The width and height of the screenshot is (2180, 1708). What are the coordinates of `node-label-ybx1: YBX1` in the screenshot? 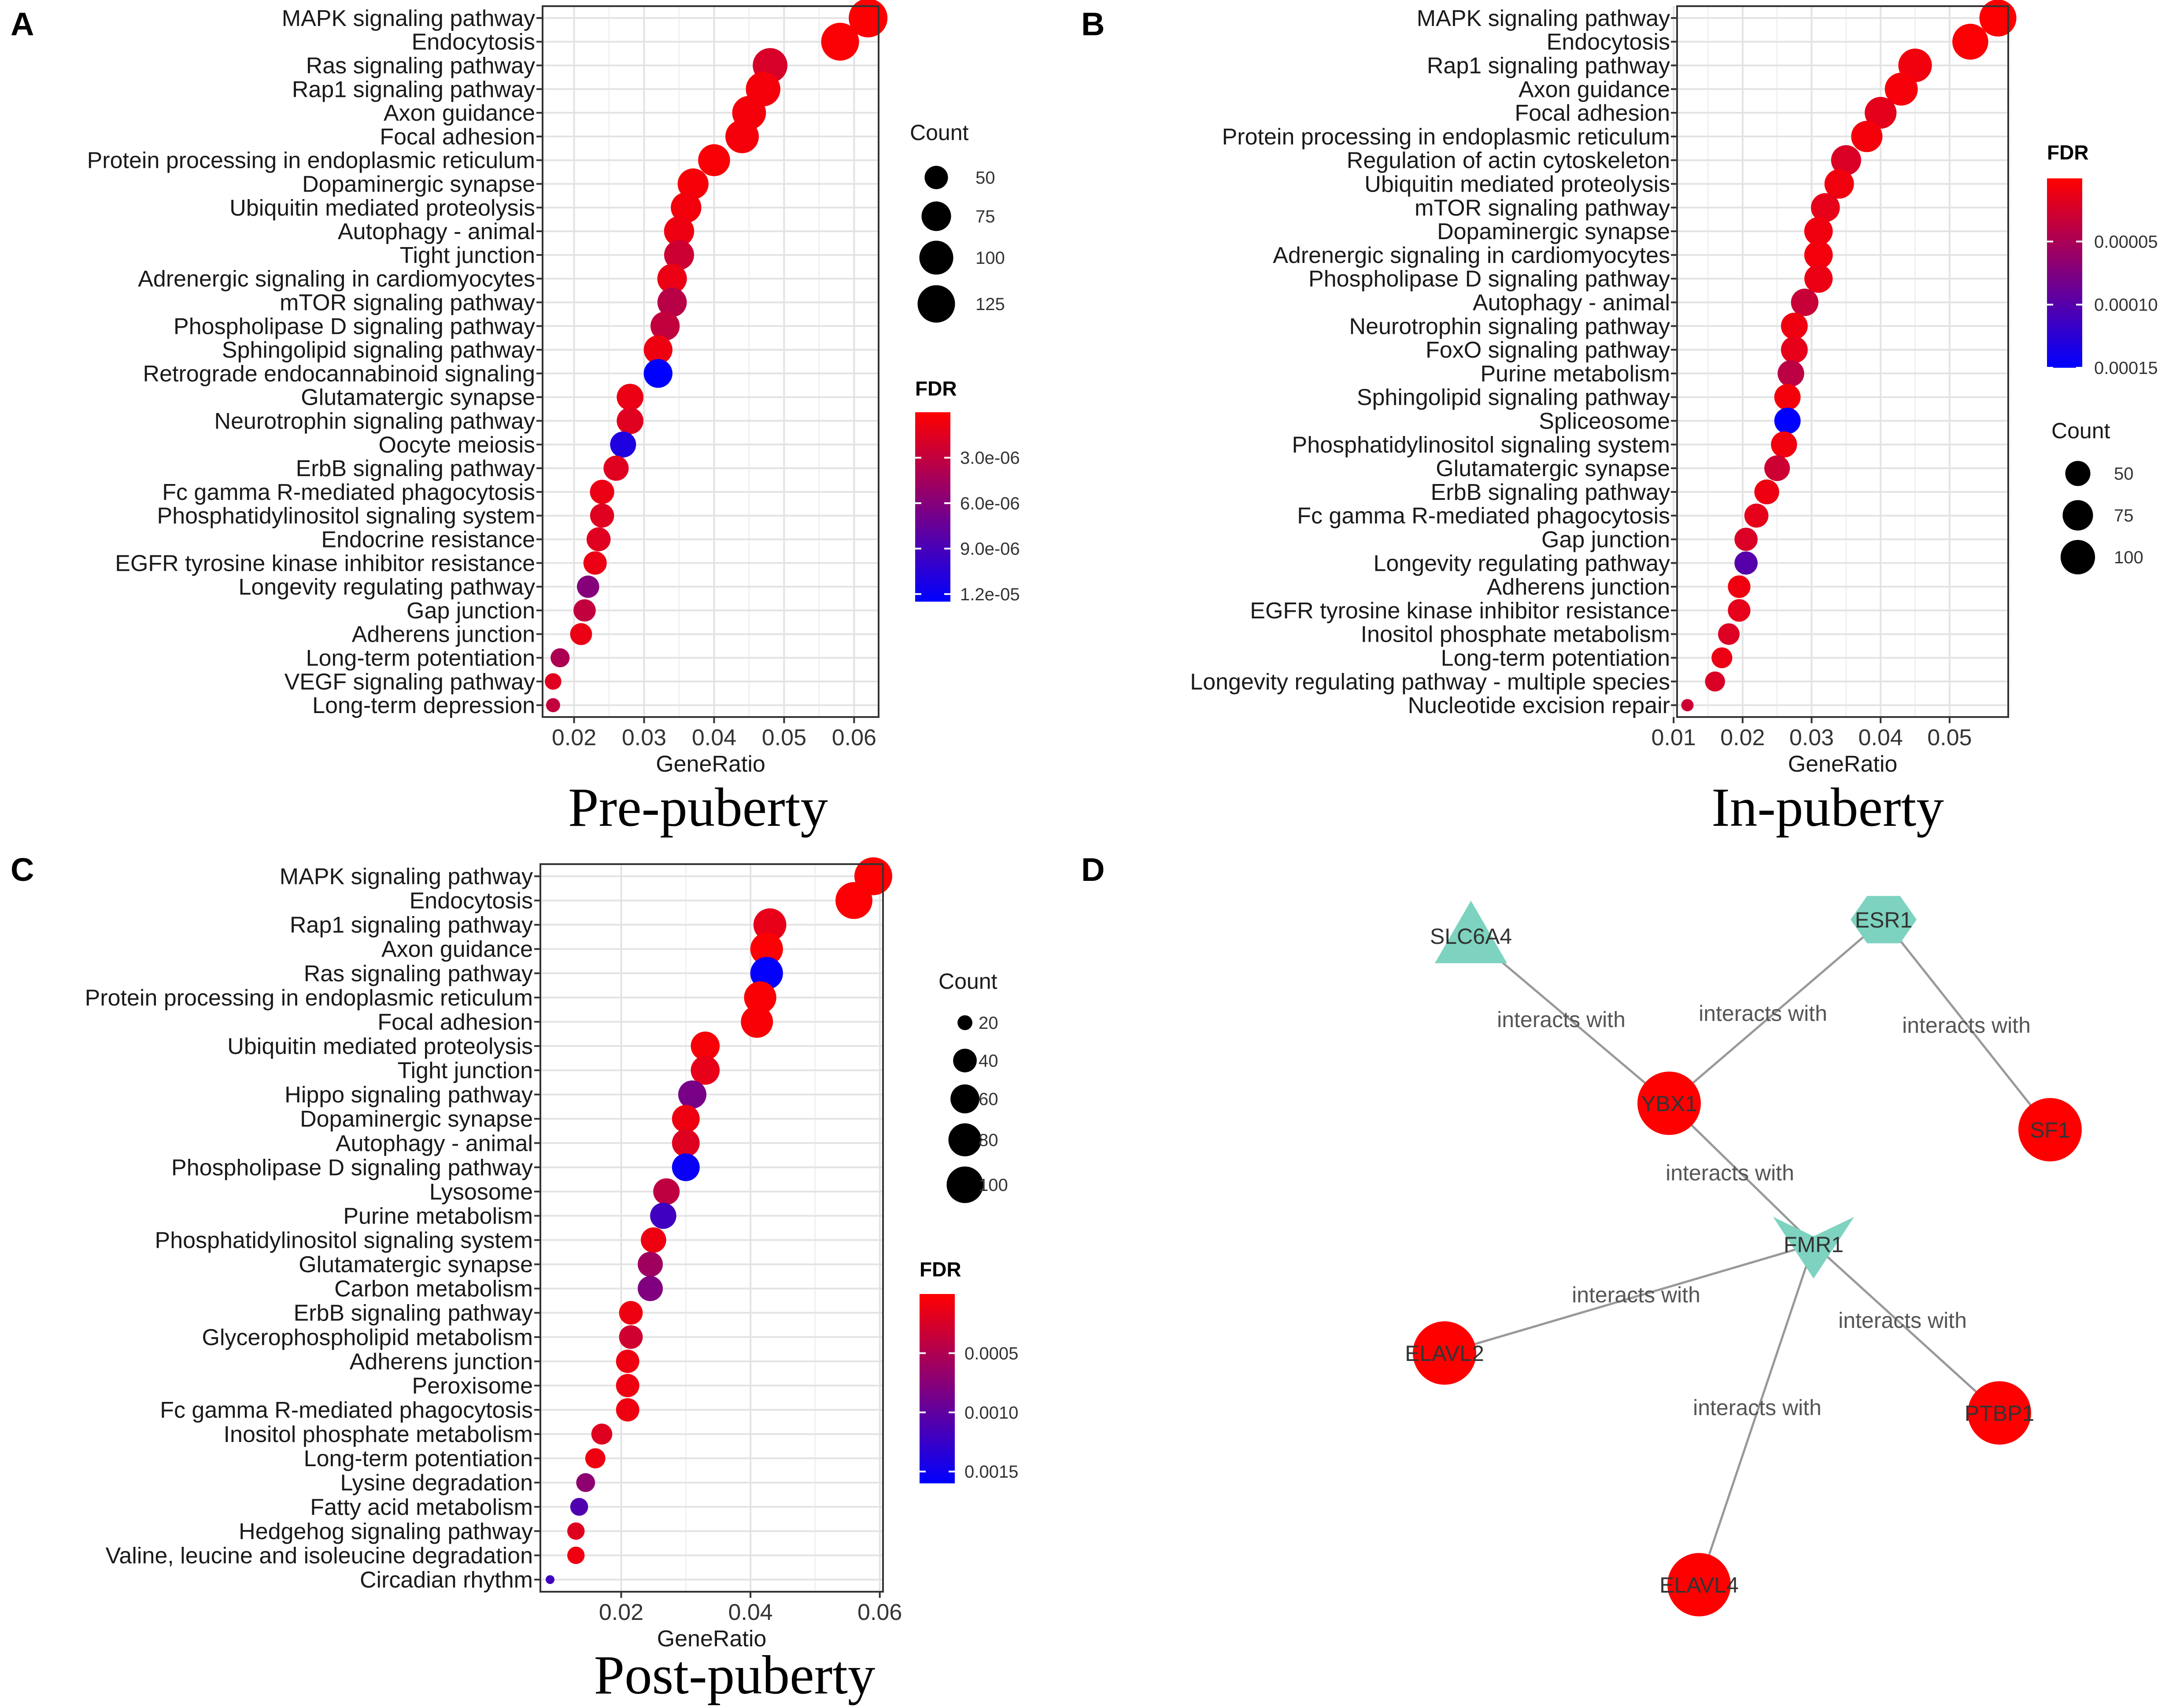 It's located at (1669, 1104).